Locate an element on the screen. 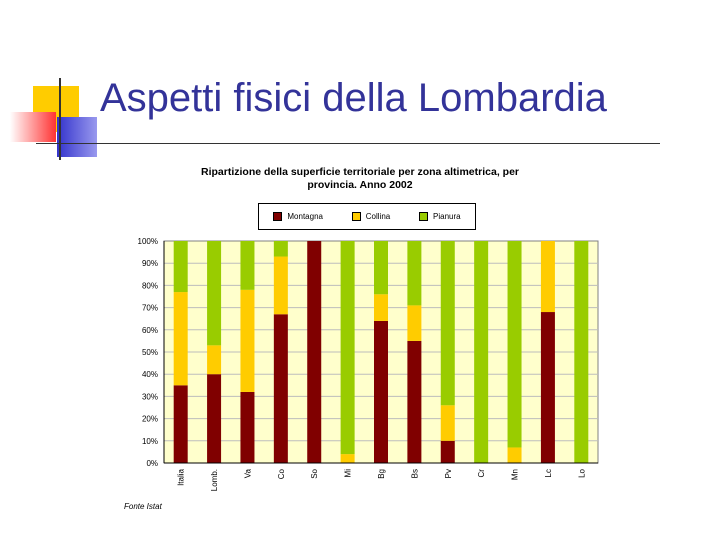 Image resolution: width=720 pixels, height=540 pixels. bar-collina-bs is located at coordinates (414, 323).